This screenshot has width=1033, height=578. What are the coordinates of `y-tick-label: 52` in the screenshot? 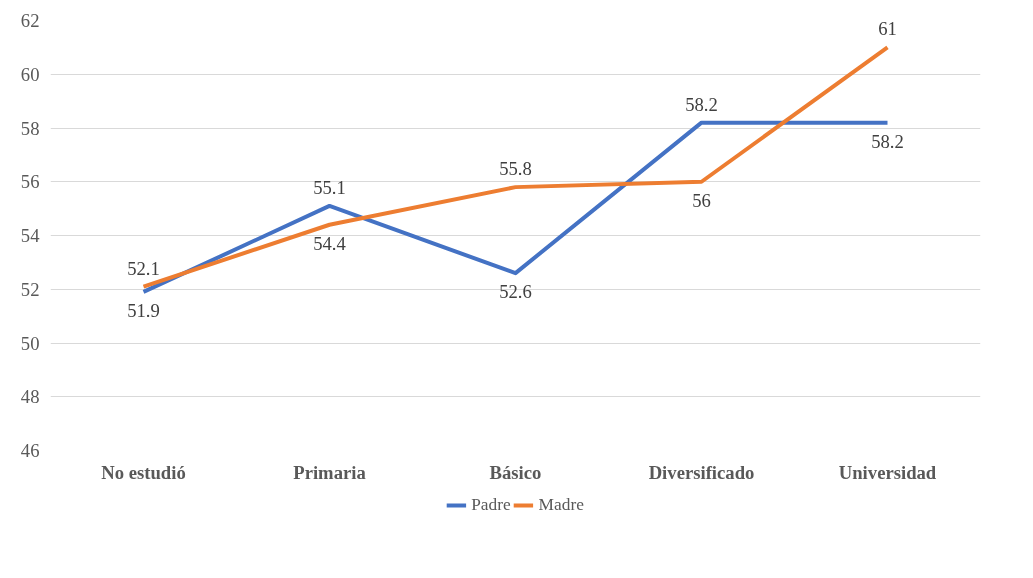 It's located at (30, 289).